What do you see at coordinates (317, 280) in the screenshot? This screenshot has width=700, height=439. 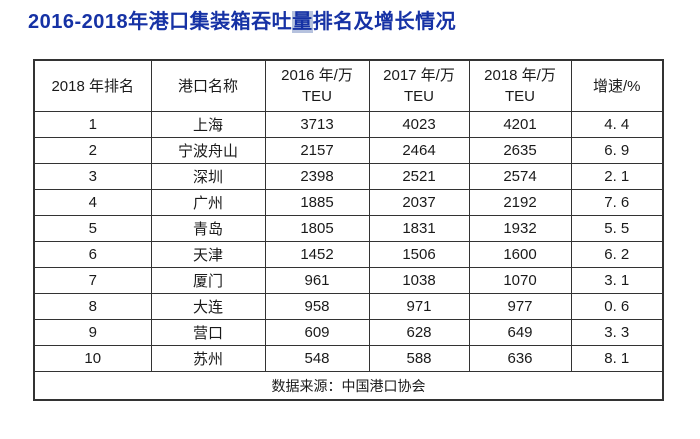 I see `cell-2016: 961` at bounding box center [317, 280].